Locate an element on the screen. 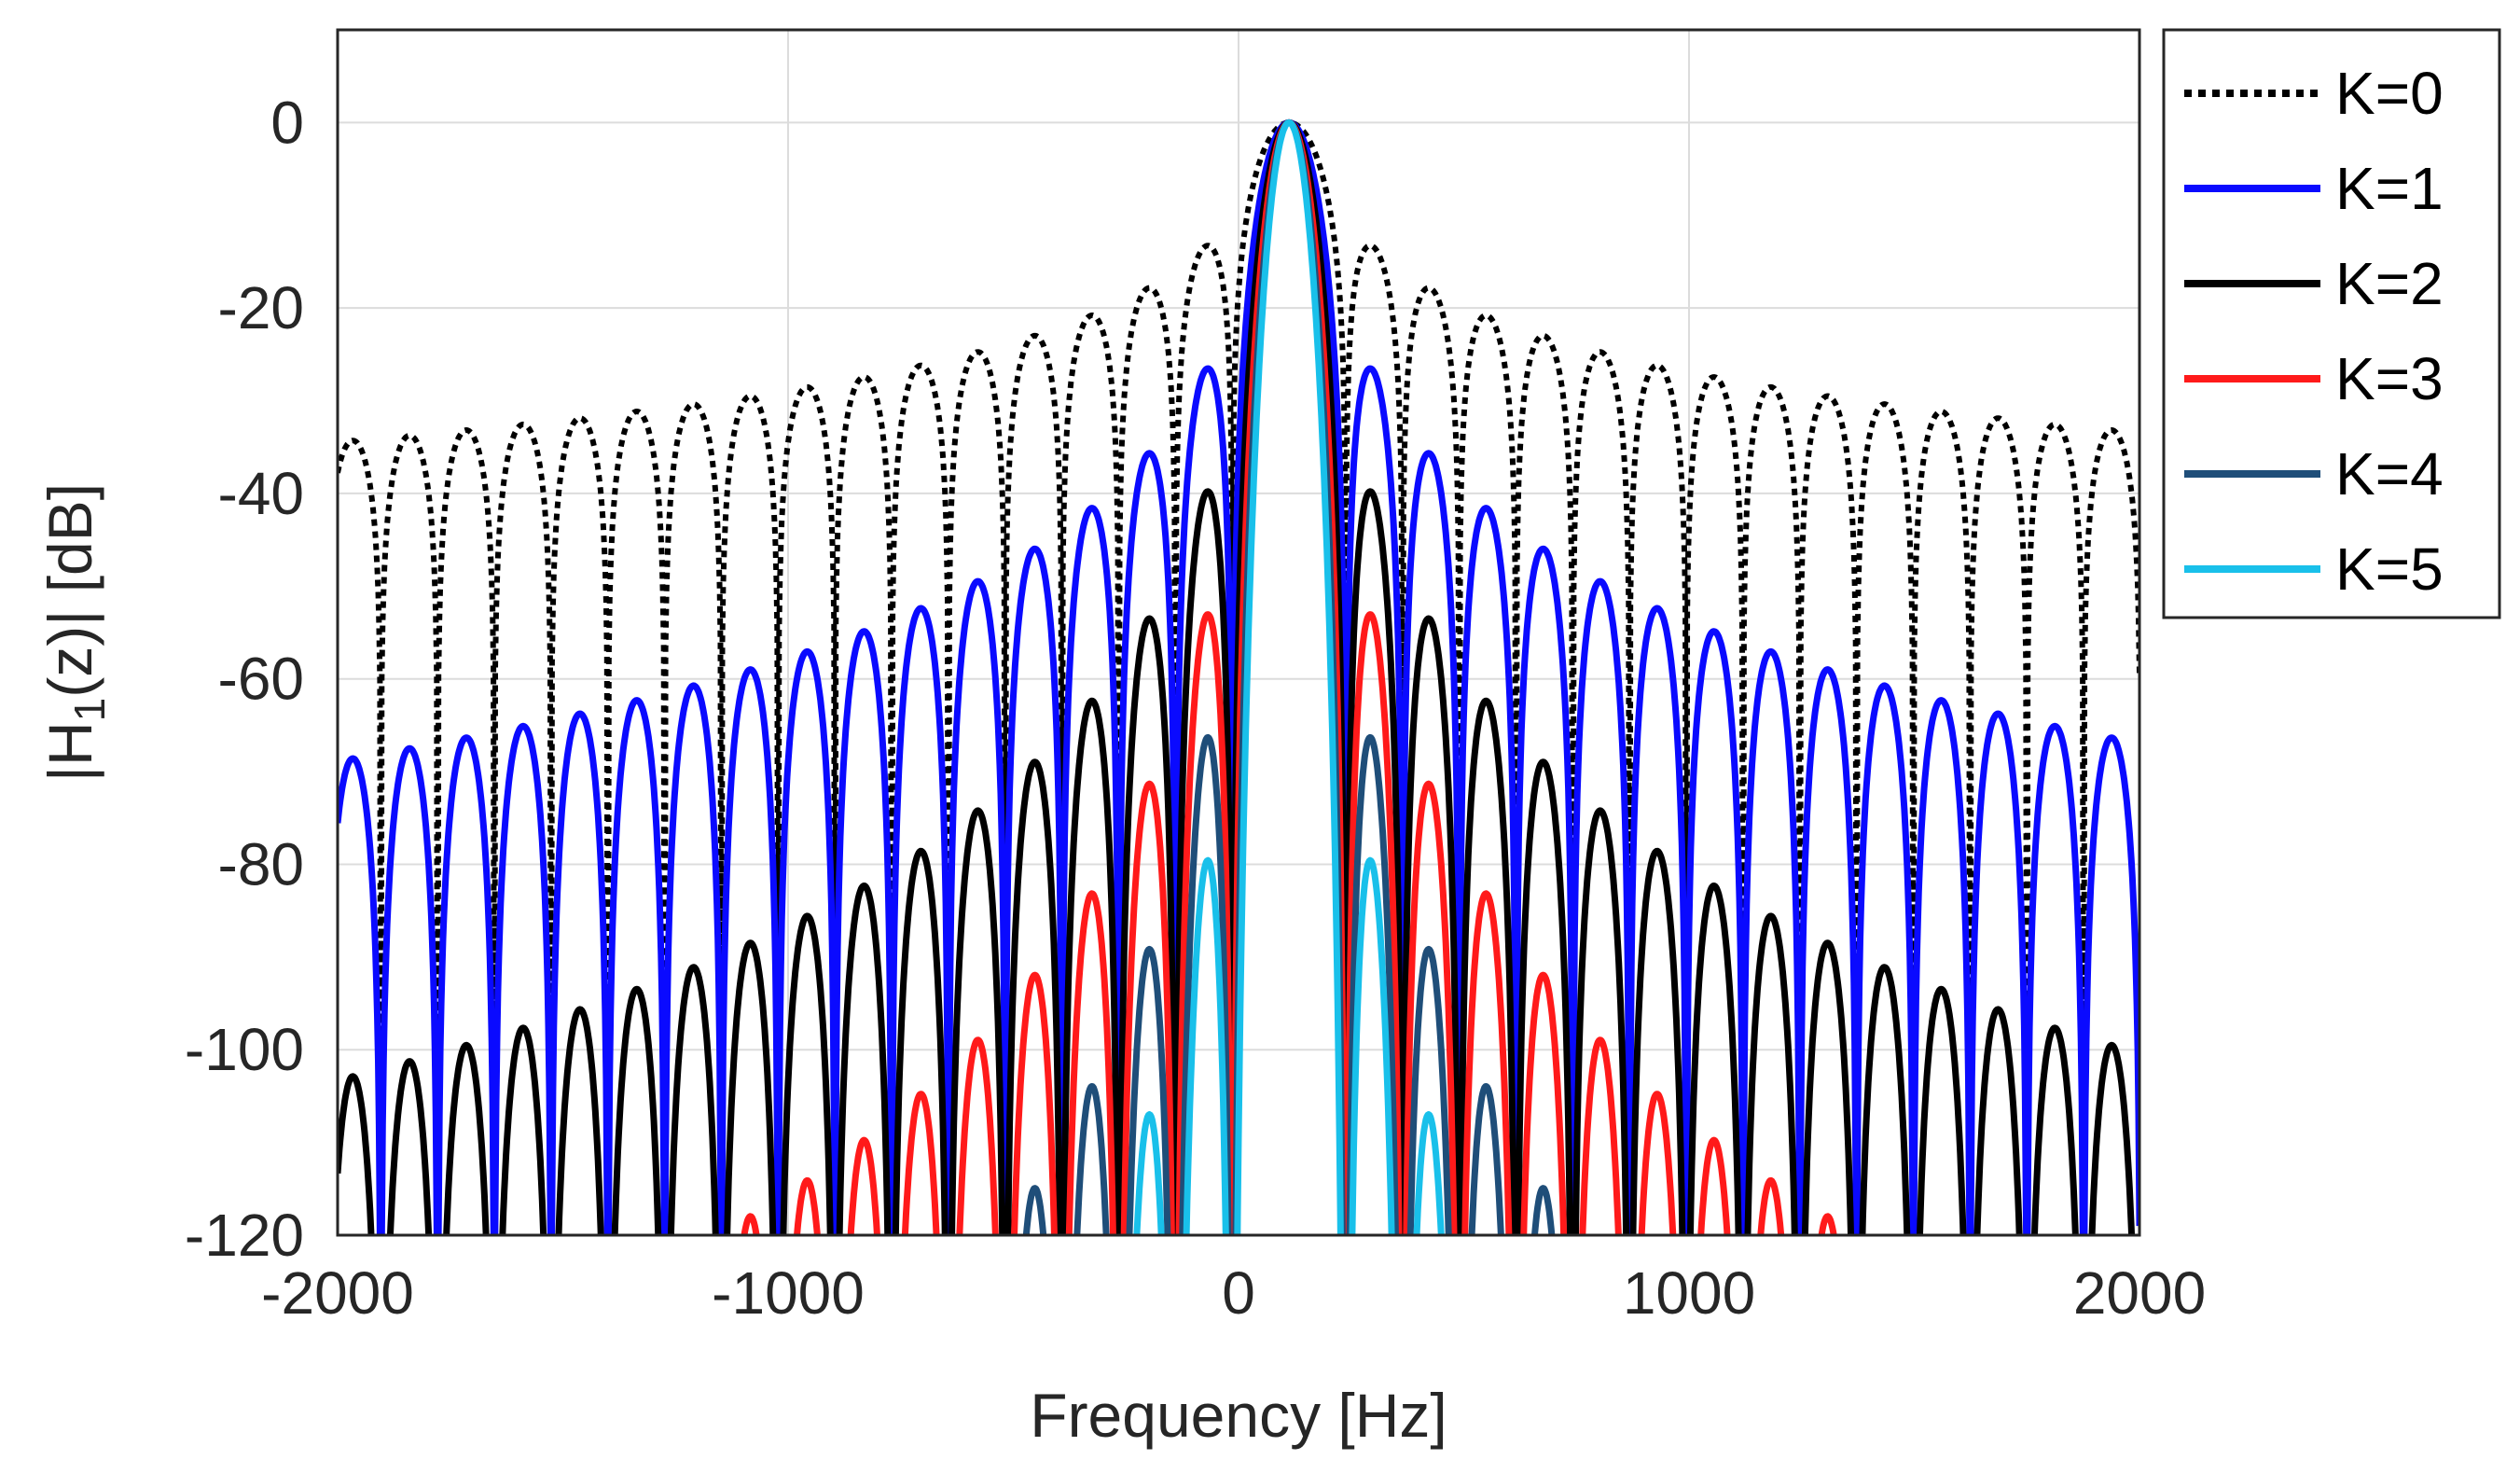 The width and height of the screenshot is (2520, 1474). legend-label: K=1 is located at coordinates (2389, 188).